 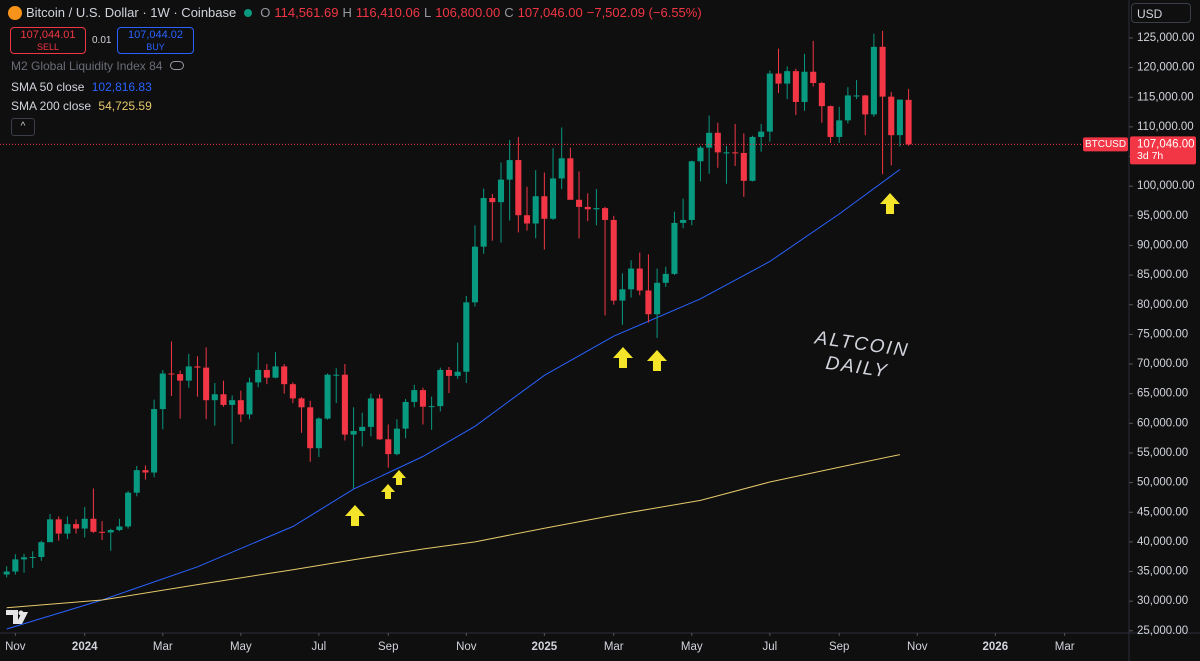 I want to click on indicator-name: SMA 50 close, so click(x=48, y=87).